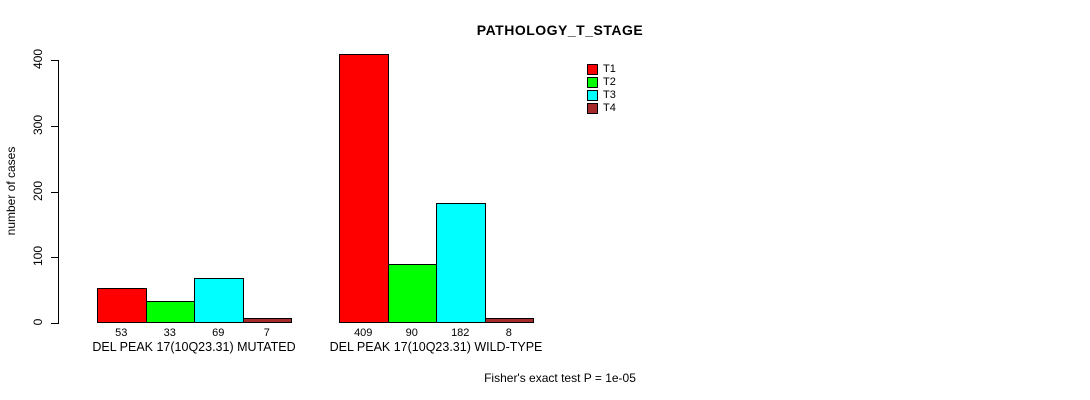  I want to click on legend: T1 T2 T3 T4, so click(601, 89).